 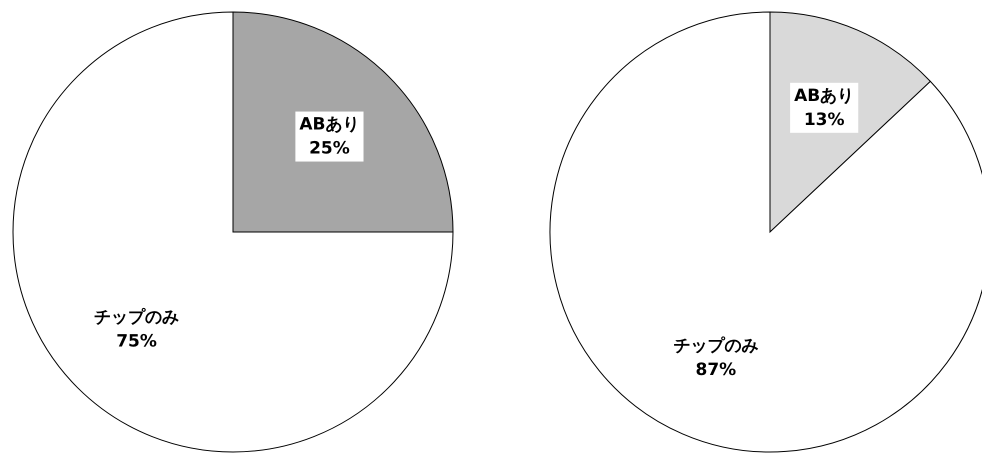 What do you see at coordinates (715, 370) in the screenshot?
I see `data-label: 87%` at bounding box center [715, 370].